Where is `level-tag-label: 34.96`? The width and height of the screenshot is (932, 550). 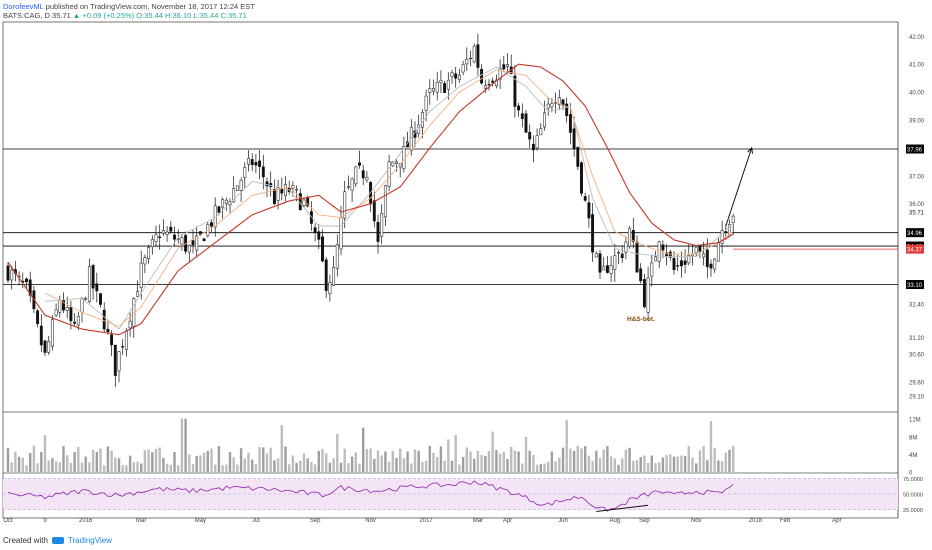 level-tag-label: 34.96 is located at coordinates (915, 234).